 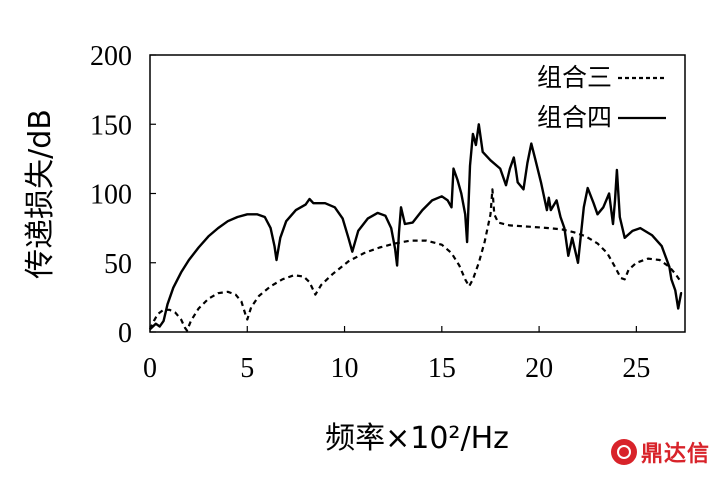 What do you see at coordinates (623, 452) in the screenshot?
I see `logo-icon` at bounding box center [623, 452].